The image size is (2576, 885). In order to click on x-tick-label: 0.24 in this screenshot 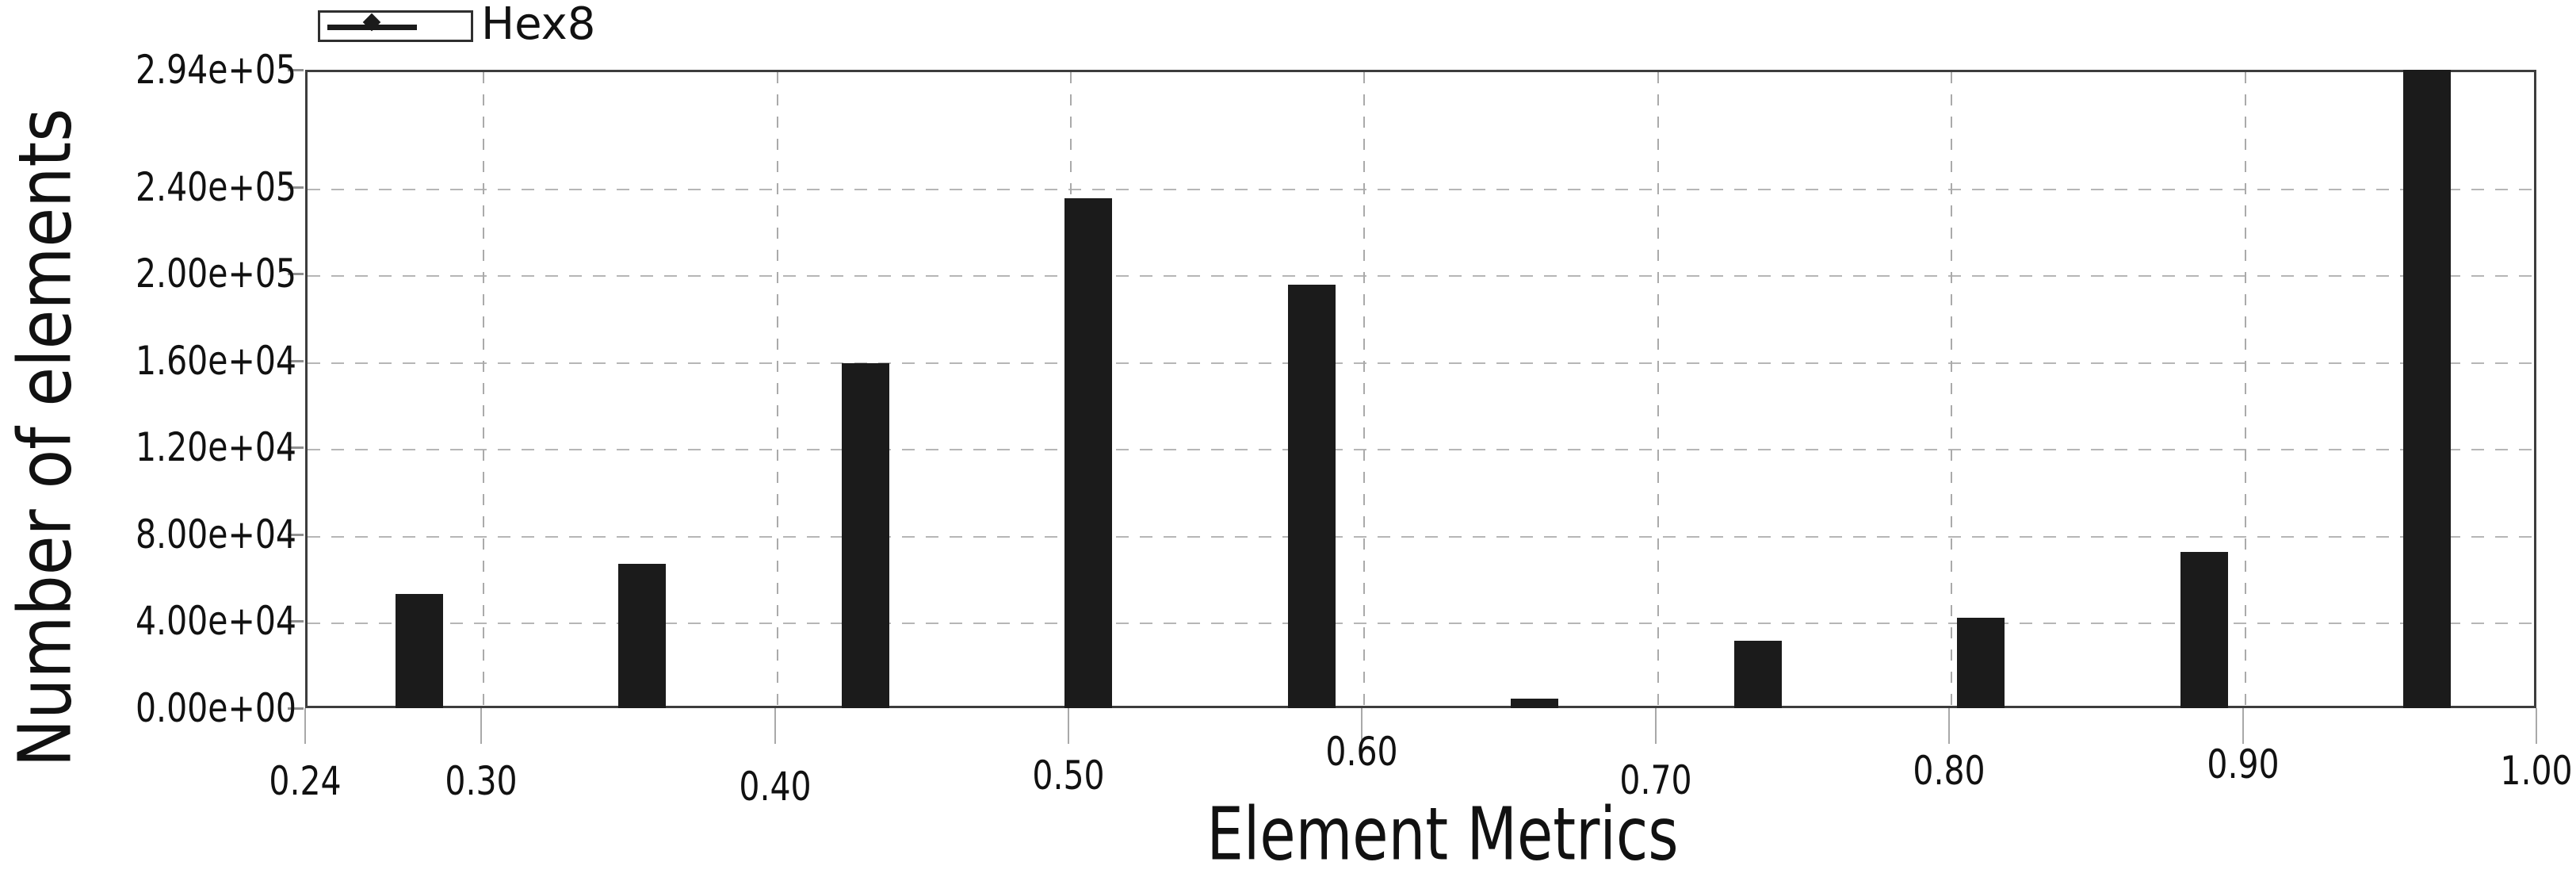, I will do `click(305, 781)`.